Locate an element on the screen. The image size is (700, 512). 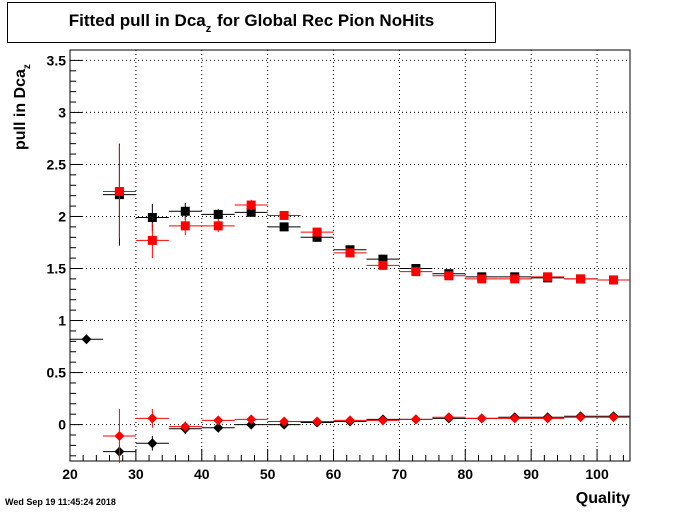
y-tick-label: 2.5 is located at coordinates (57, 164).